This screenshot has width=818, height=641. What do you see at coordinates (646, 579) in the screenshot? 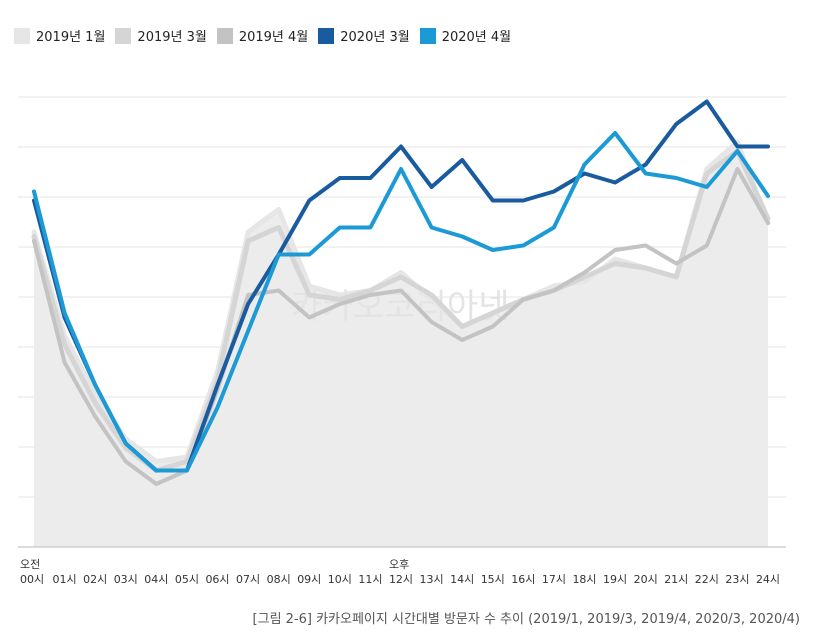
I see `x-tick-label: 20시` at bounding box center [646, 579].